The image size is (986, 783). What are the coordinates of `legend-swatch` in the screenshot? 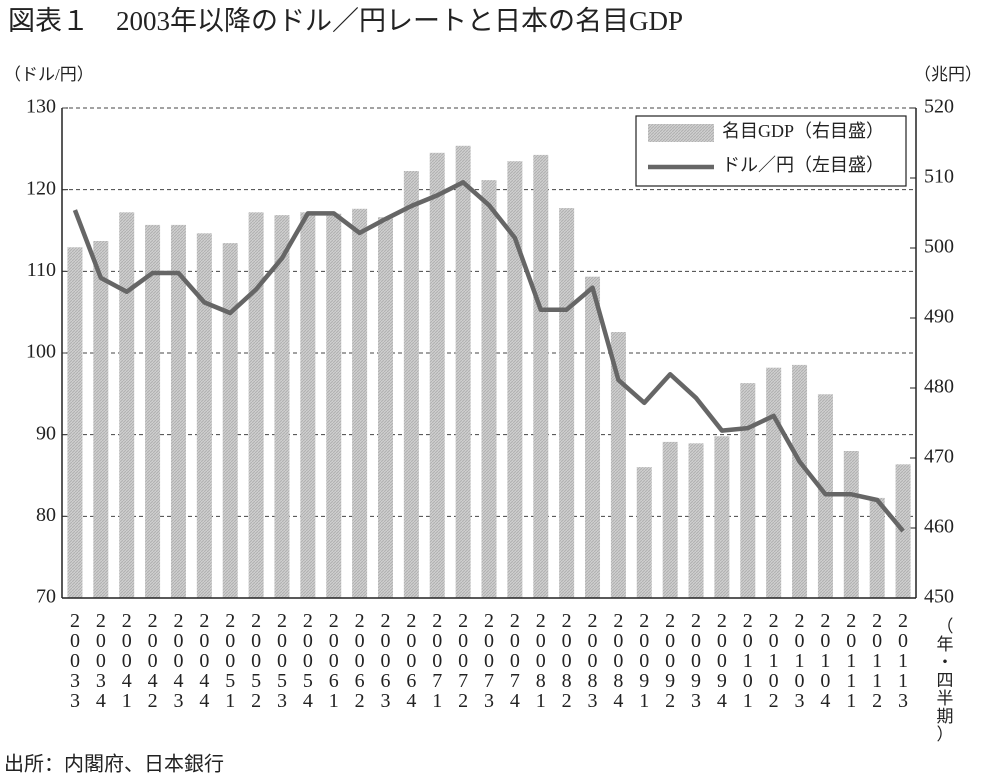 It's located at (681, 133).